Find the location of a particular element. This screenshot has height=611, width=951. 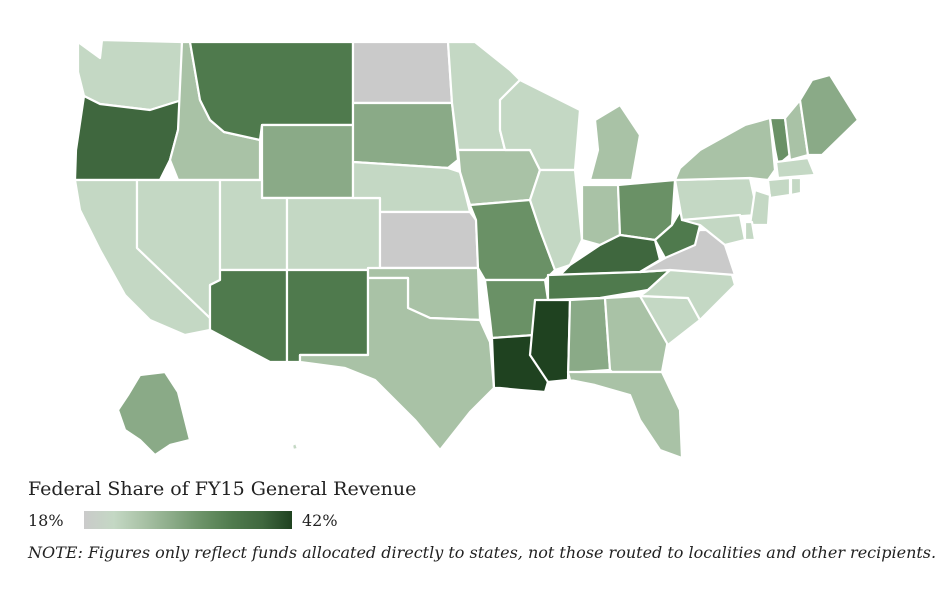

state-FL is located at coordinates (625, 415).